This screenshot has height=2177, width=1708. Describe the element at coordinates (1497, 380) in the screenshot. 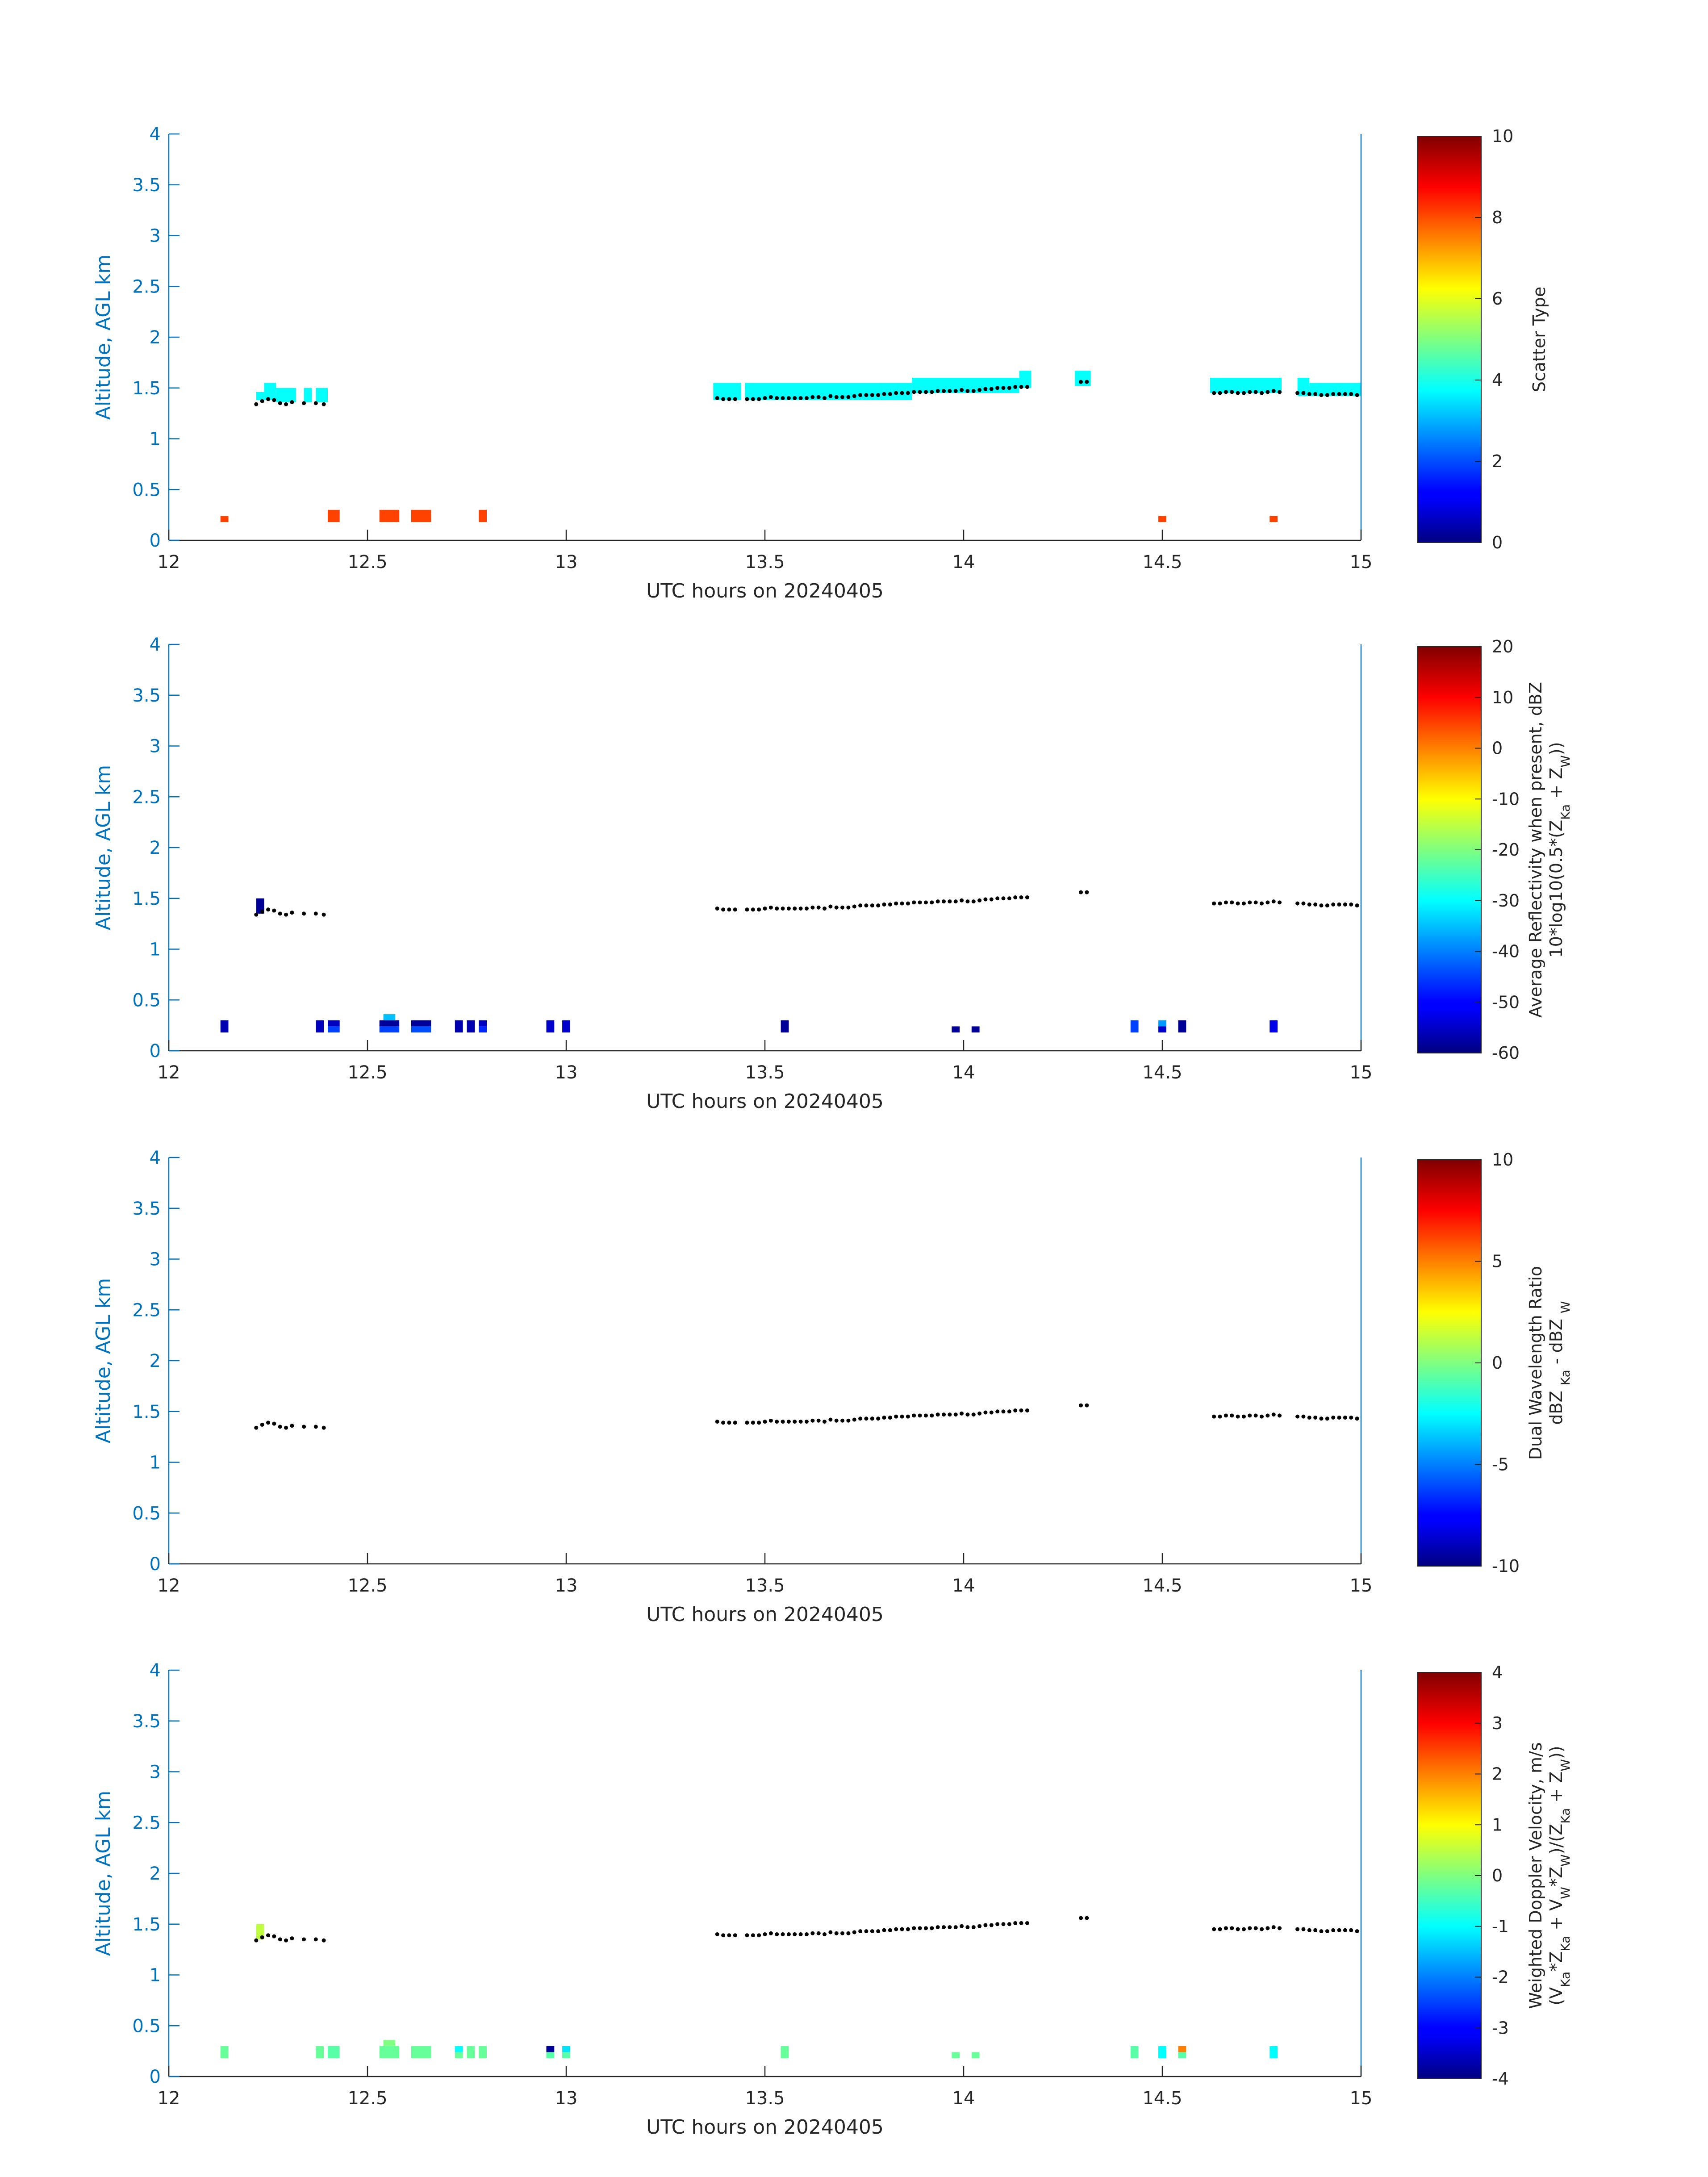

I see `colorbar-tick-label: 4` at that location.